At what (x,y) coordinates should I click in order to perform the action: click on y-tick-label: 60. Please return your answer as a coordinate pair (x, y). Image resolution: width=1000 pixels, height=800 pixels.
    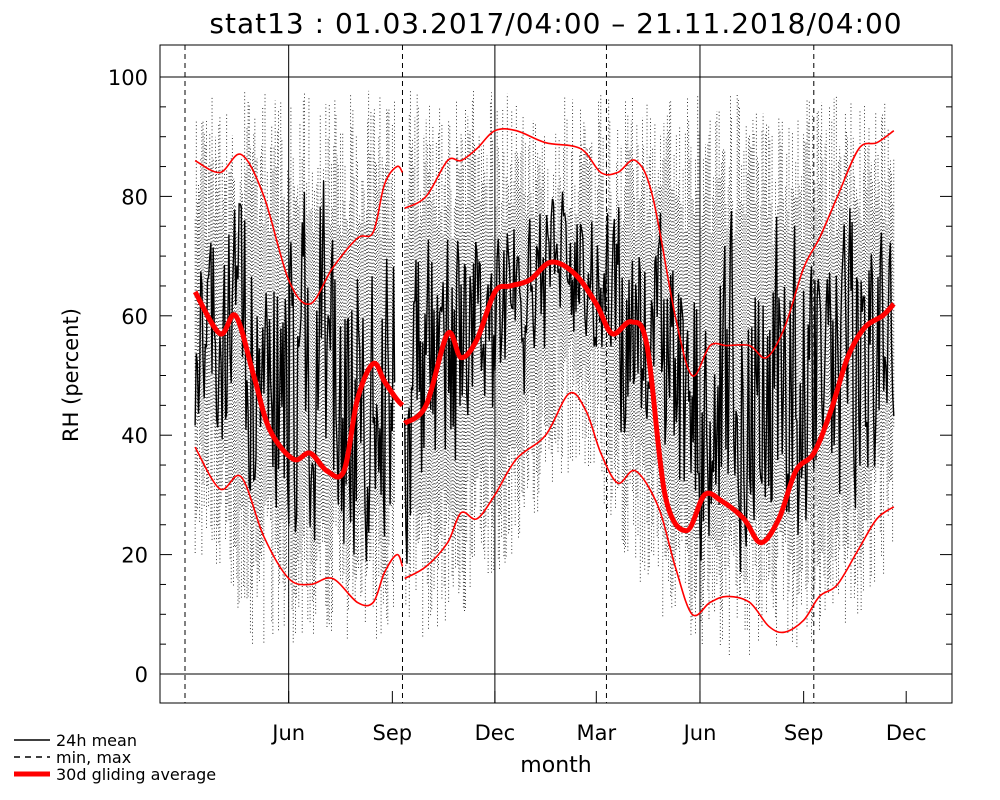
    Looking at the image, I should click on (134, 317).